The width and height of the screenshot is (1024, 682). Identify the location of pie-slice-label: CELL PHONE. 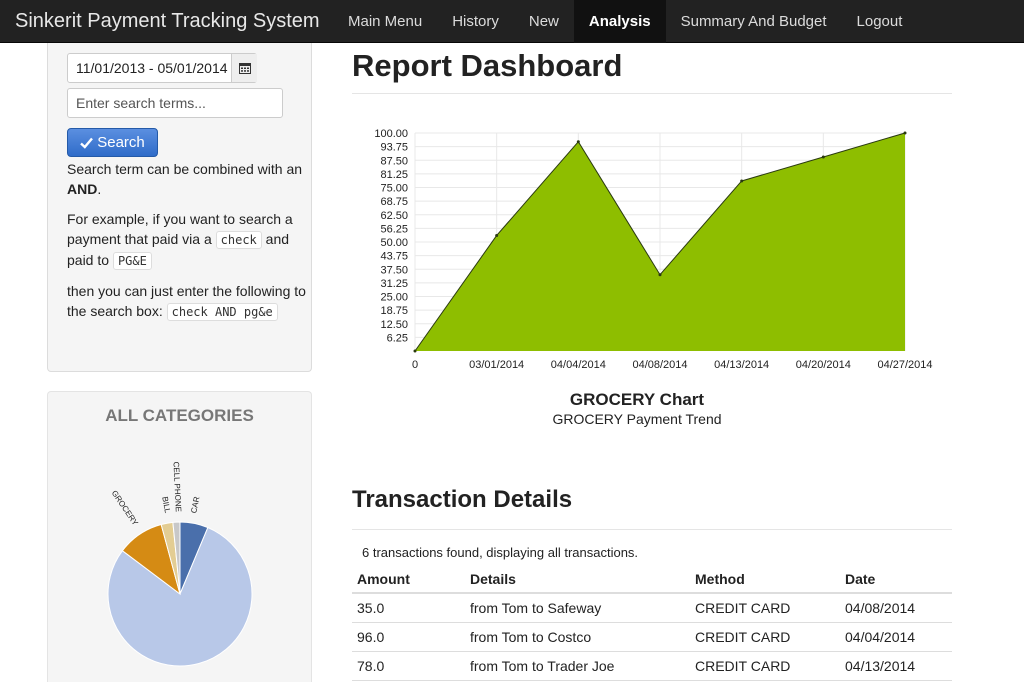
(176, 486).